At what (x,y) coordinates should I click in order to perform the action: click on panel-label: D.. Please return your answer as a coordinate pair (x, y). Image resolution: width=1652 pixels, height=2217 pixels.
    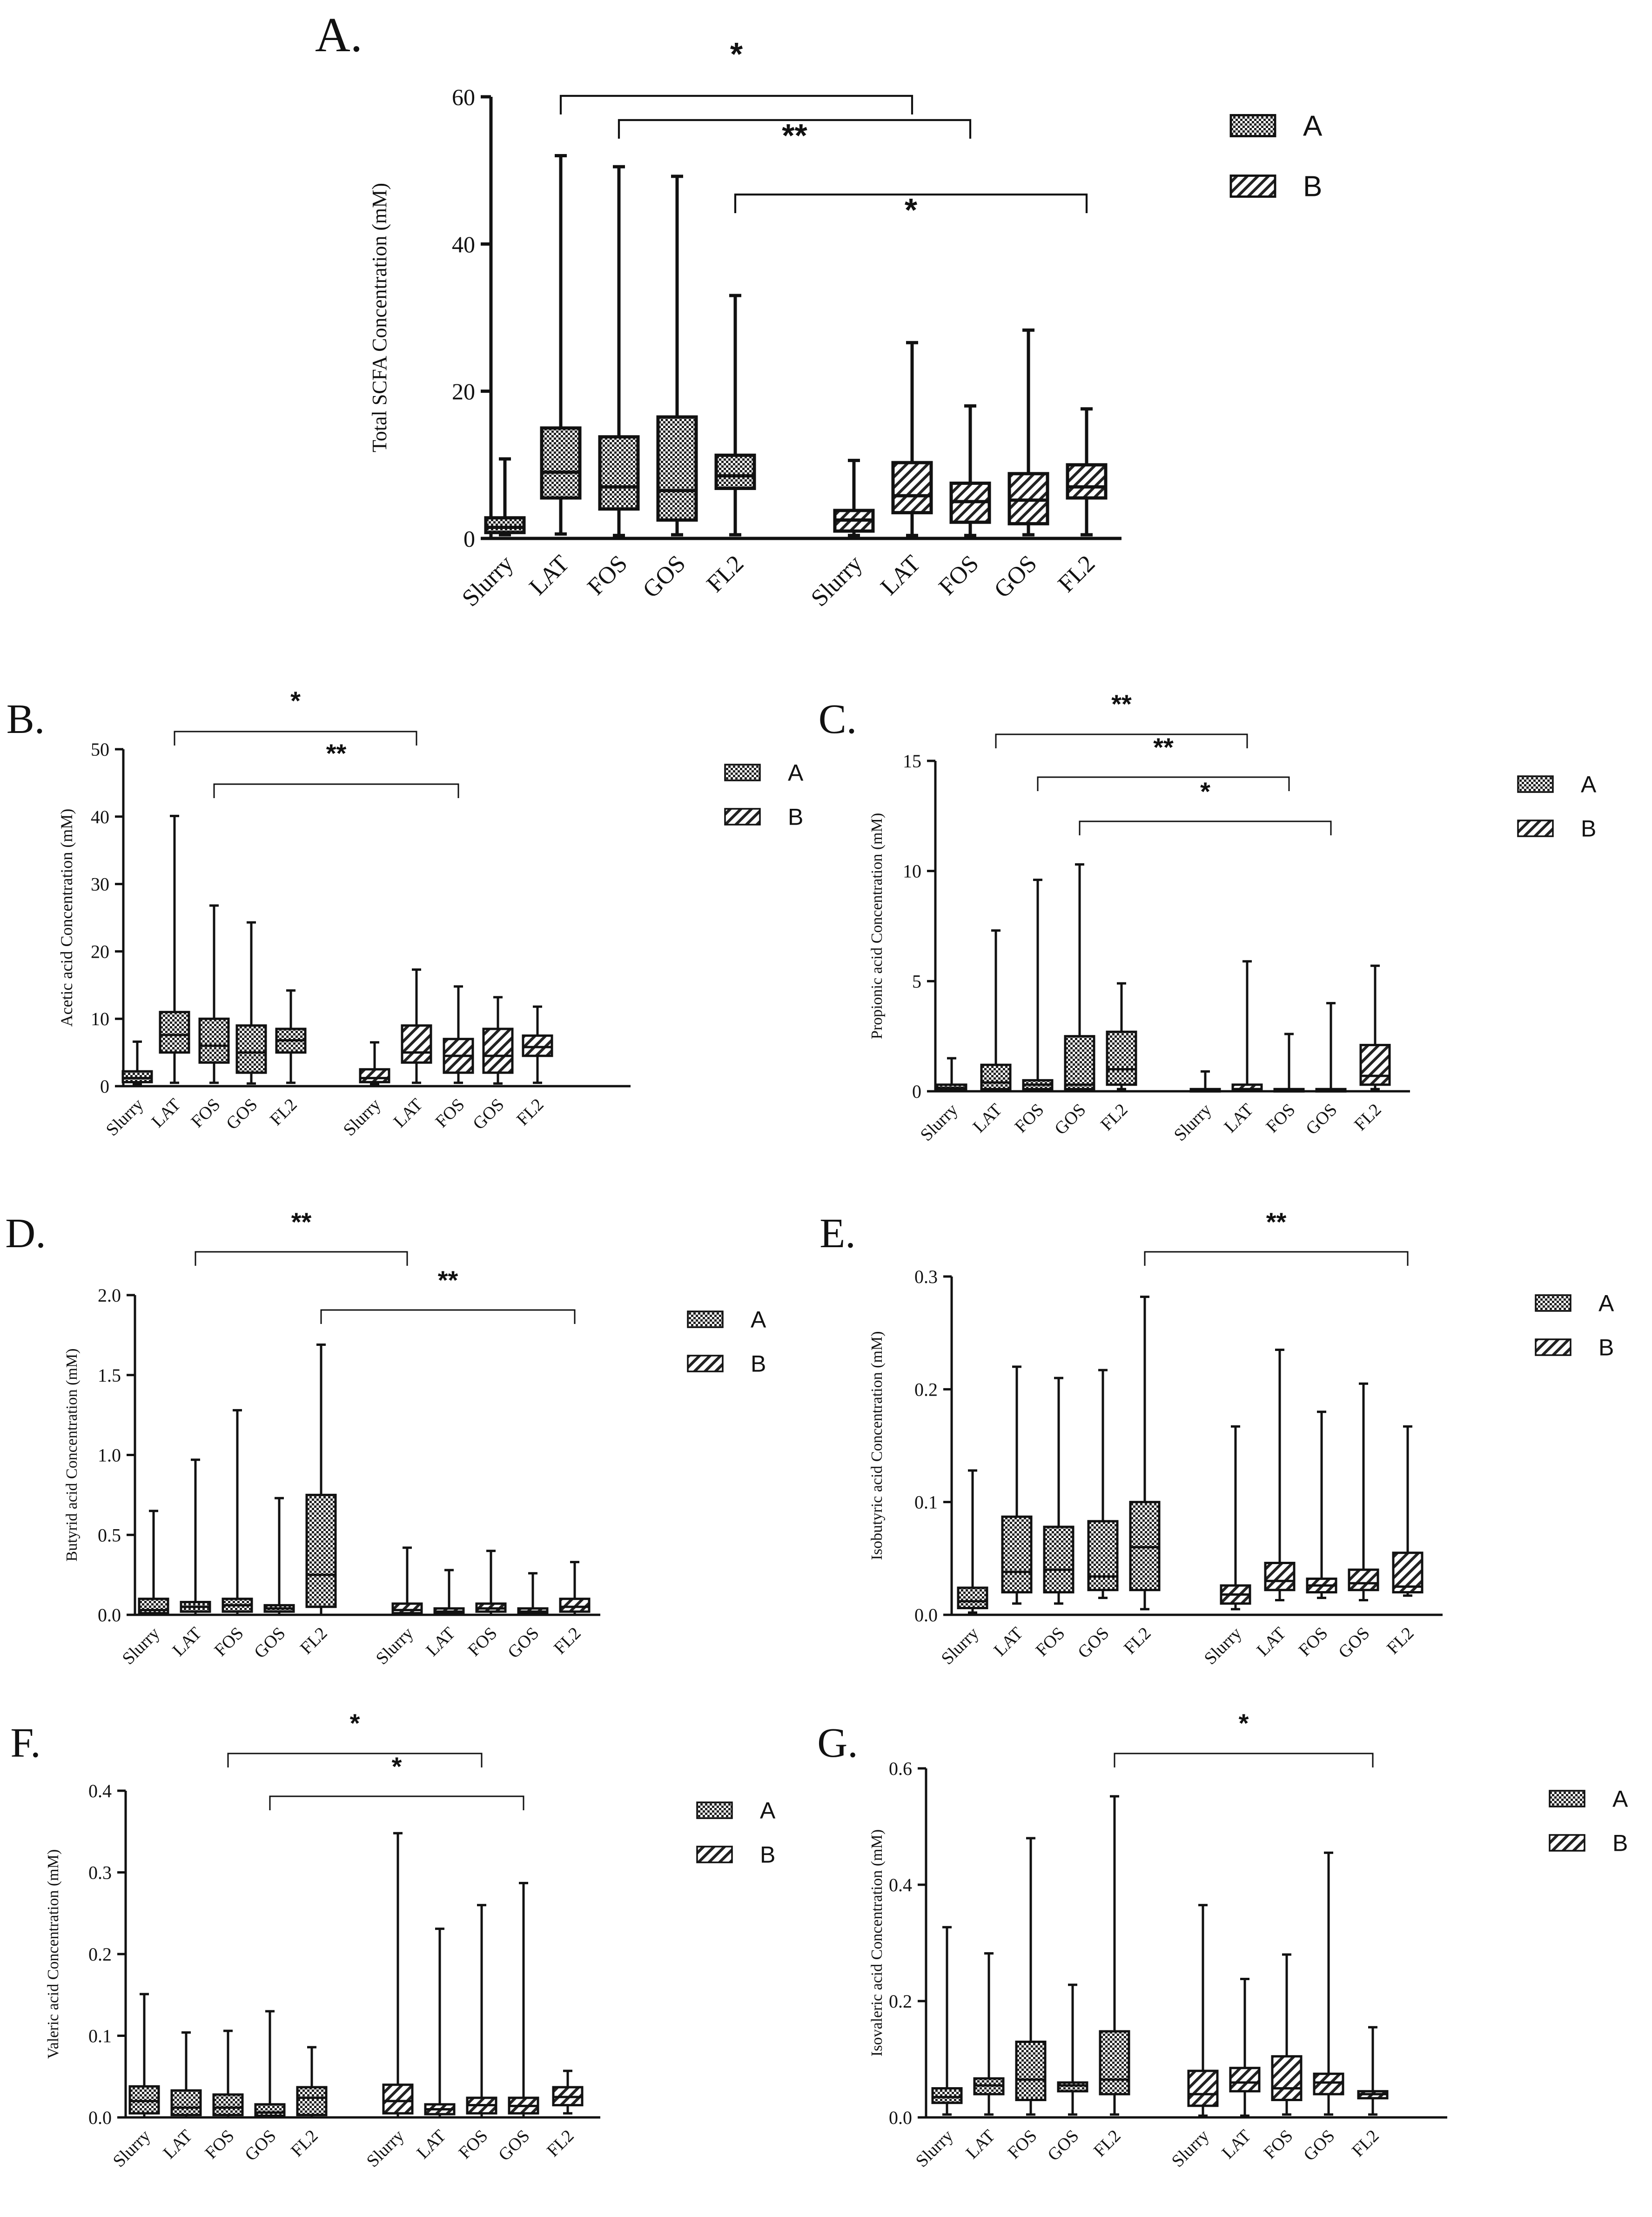
    Looking at the image, I should click on (25, 1233).